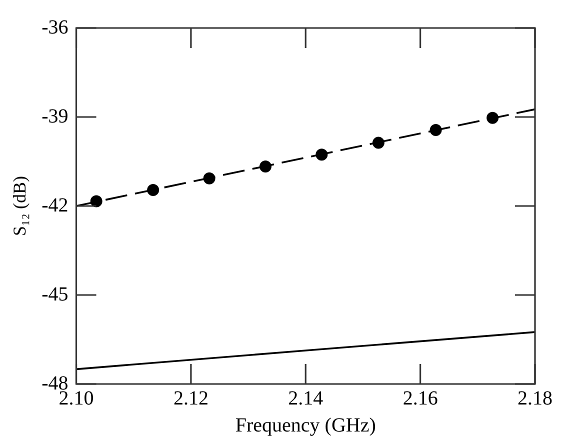 The width and height of the screenshot is (565, 446). I want to click on x-tick-label: 2.12, so click(190, 398).